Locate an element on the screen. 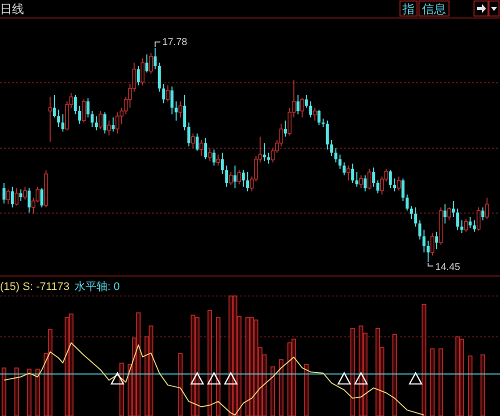 Image resolution: width=500 pixels, height=416 pixels. chart-title: 日线 is located at coordinates (12, 9).